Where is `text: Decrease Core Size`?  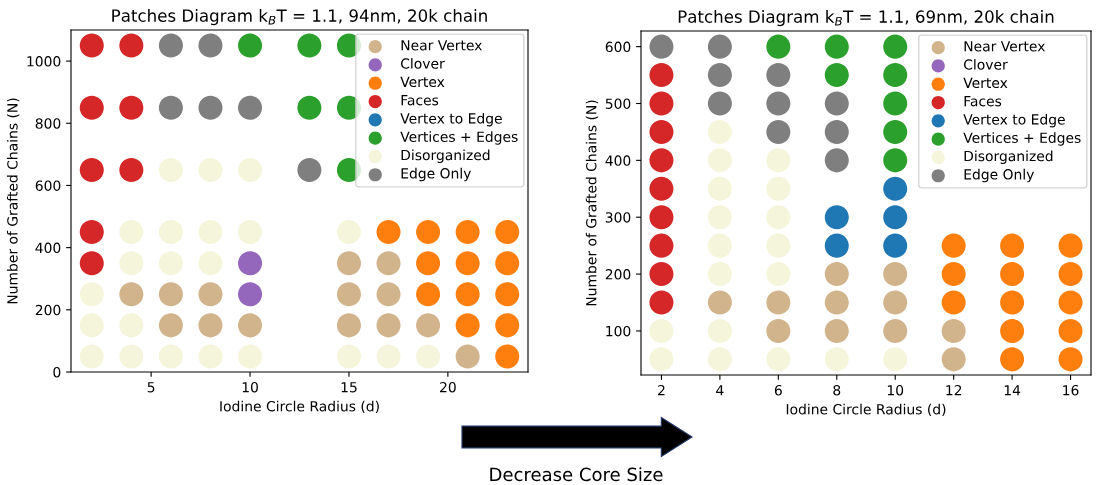 text: Decrease Core Size is located at coordinates (576, 474).